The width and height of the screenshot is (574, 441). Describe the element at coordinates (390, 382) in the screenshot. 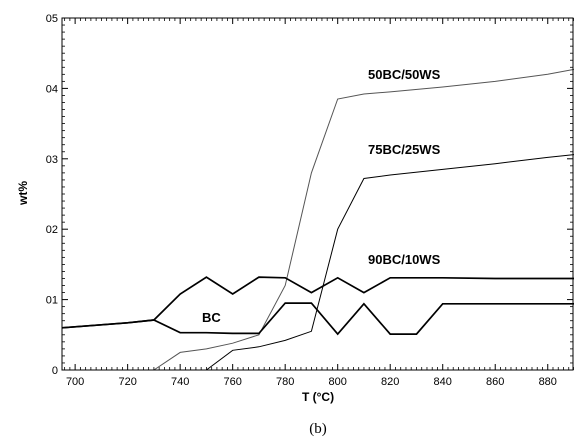

I see `x-tick-label: 820` at that location.